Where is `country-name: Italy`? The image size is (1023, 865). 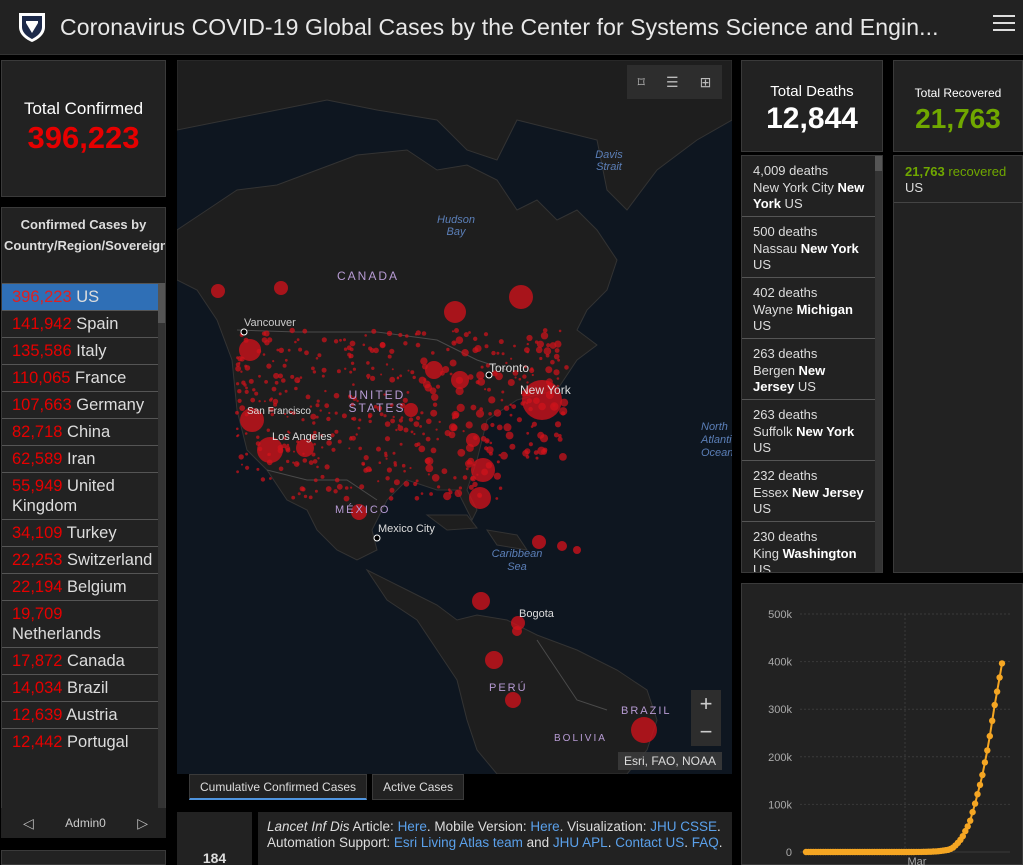
country-name: Italy is located at coordinates (89, 351).